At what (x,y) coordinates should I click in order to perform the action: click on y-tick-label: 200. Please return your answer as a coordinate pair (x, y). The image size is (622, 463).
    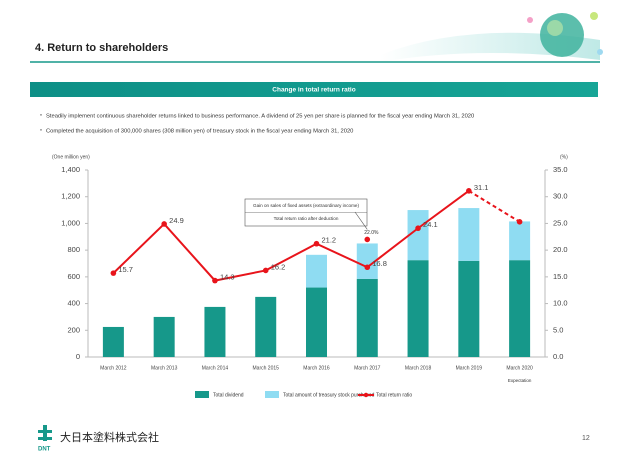
    Looking at the image, I should click on (73, 329).